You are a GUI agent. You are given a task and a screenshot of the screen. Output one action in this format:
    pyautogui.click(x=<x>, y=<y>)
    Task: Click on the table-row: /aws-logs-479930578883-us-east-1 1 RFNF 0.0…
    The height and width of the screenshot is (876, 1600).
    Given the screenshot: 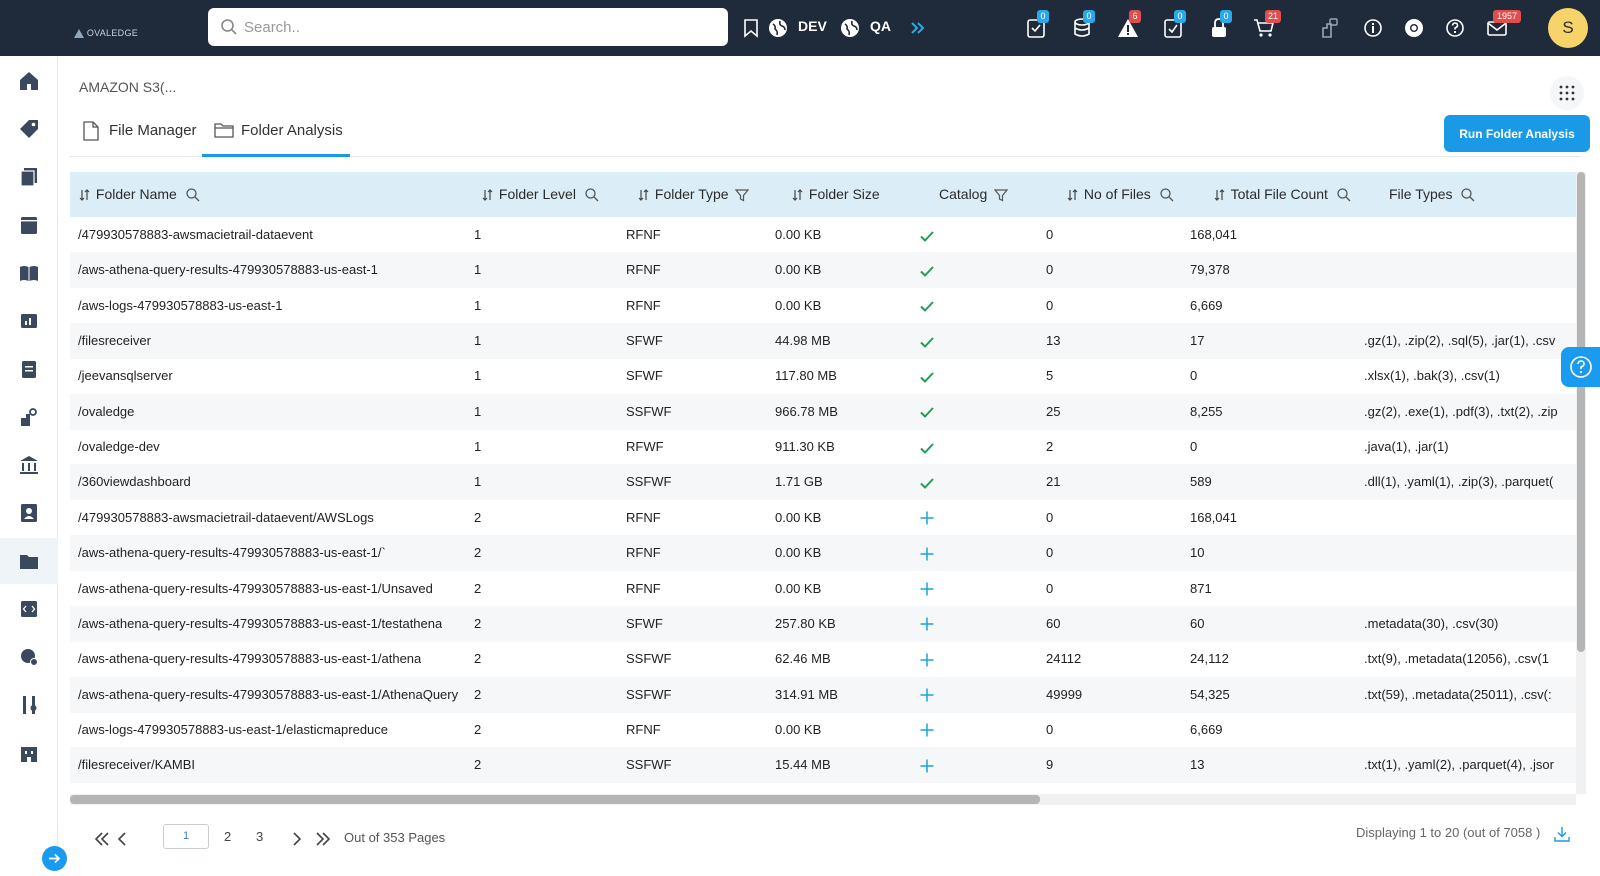 What is the action you would take?
    pyautogui.click(x=826, y=306)
    